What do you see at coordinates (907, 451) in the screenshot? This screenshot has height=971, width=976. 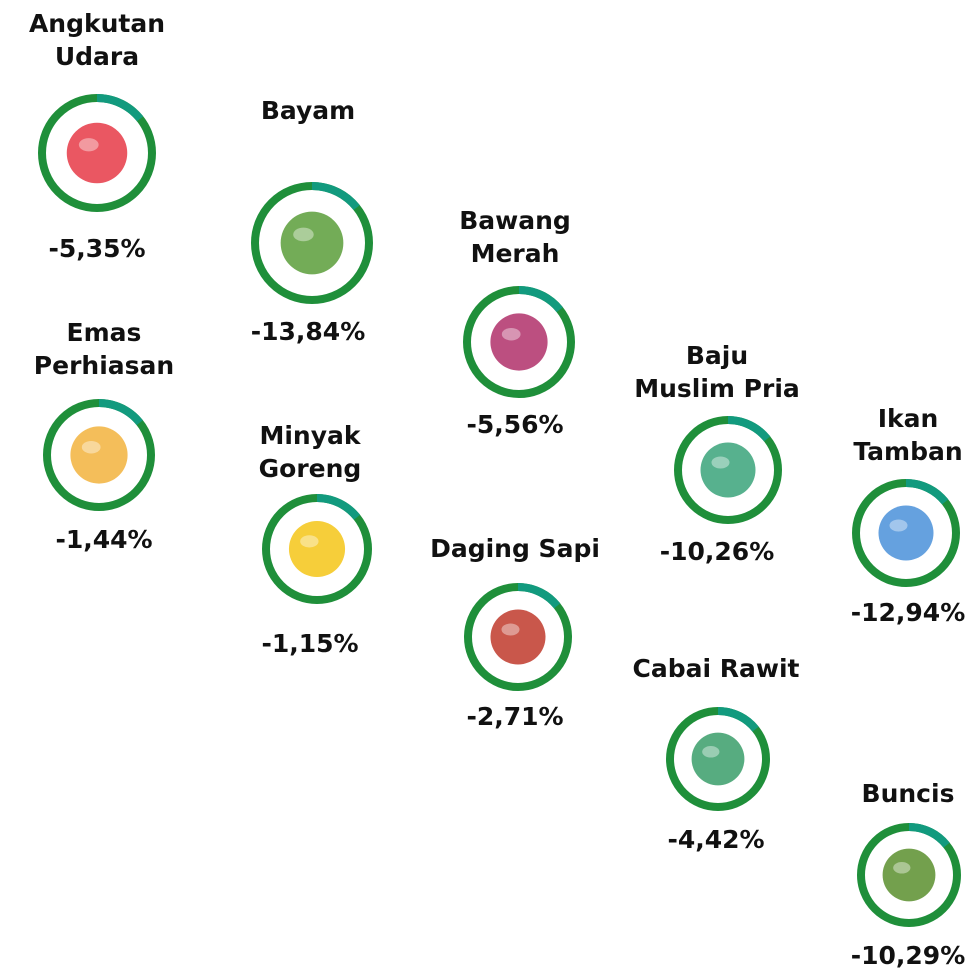 I see `item-name: Tamban` at bounding box center [907, 451].